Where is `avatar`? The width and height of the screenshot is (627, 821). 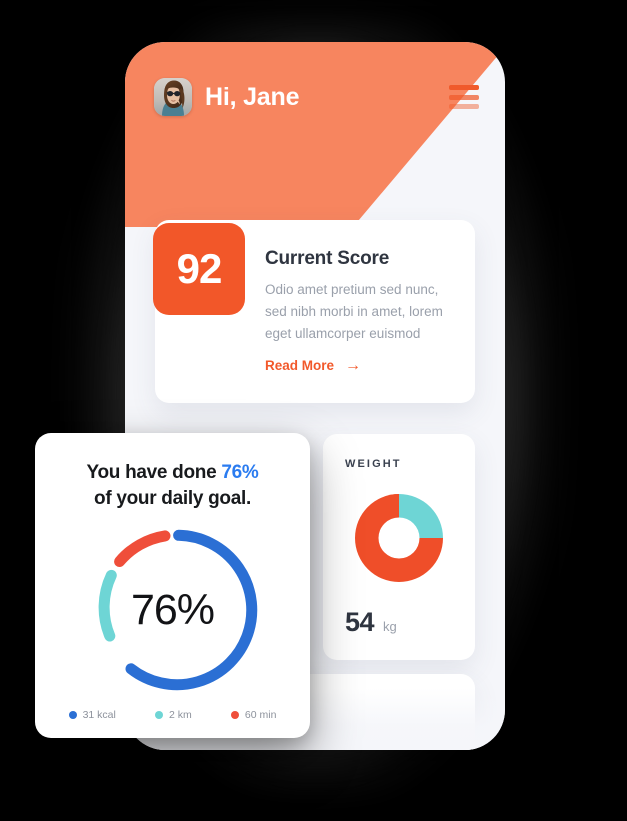 avatar is located at coordinates (173, 97).